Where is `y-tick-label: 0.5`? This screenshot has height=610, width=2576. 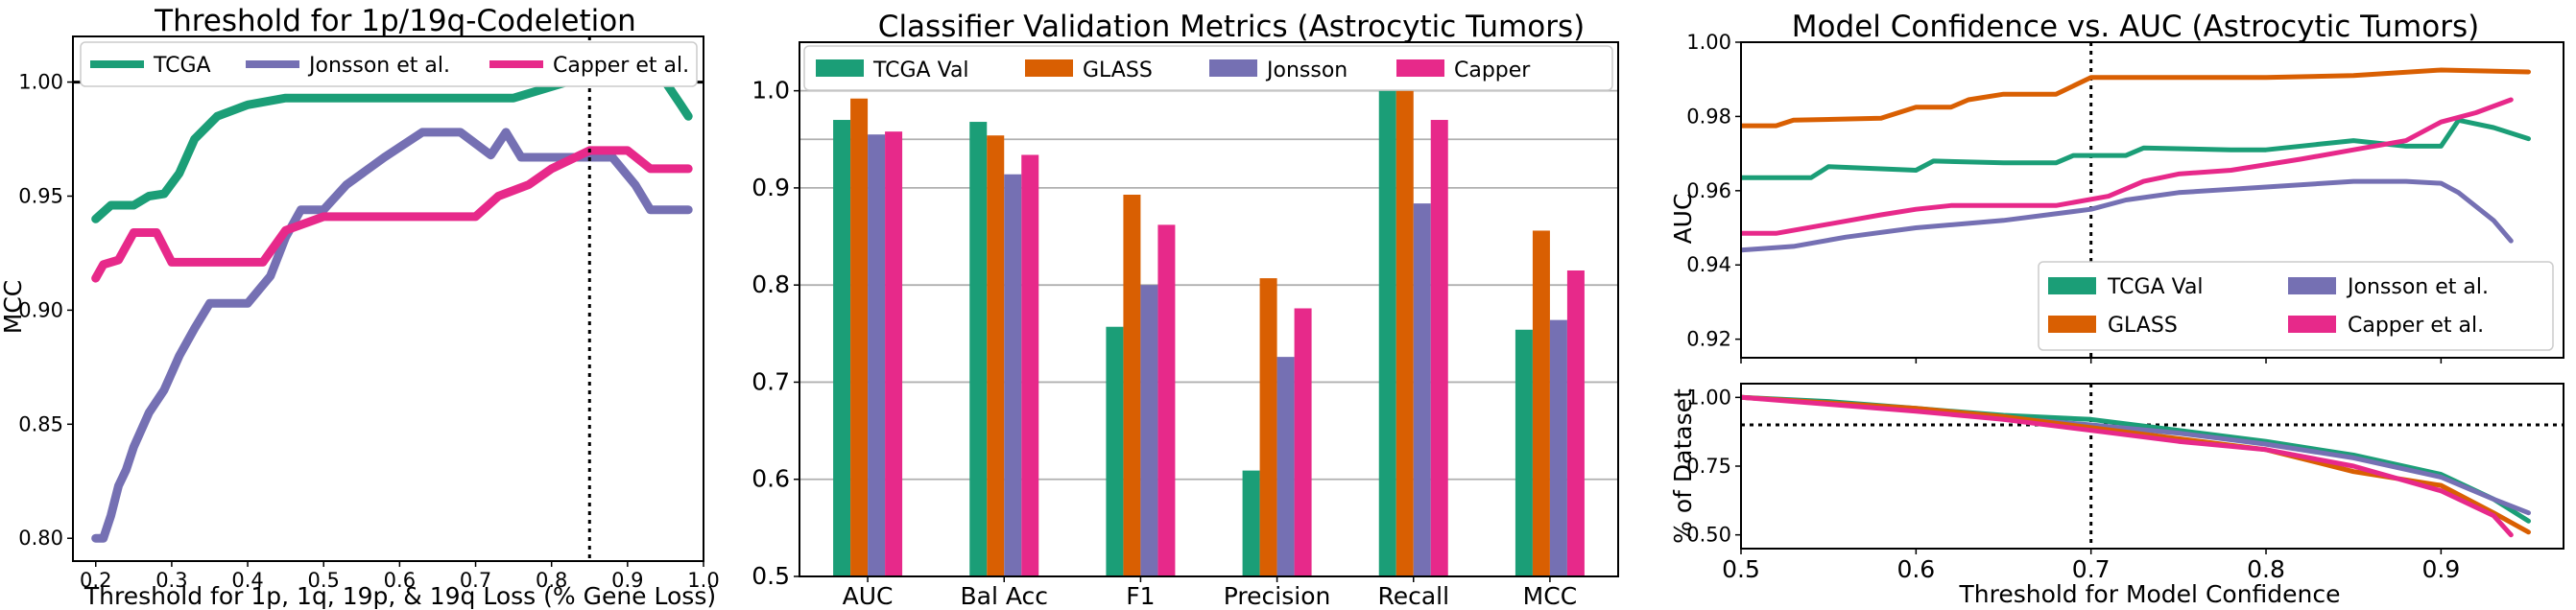 y-tick-label: 0.5 is located at coordinates (770, 576).